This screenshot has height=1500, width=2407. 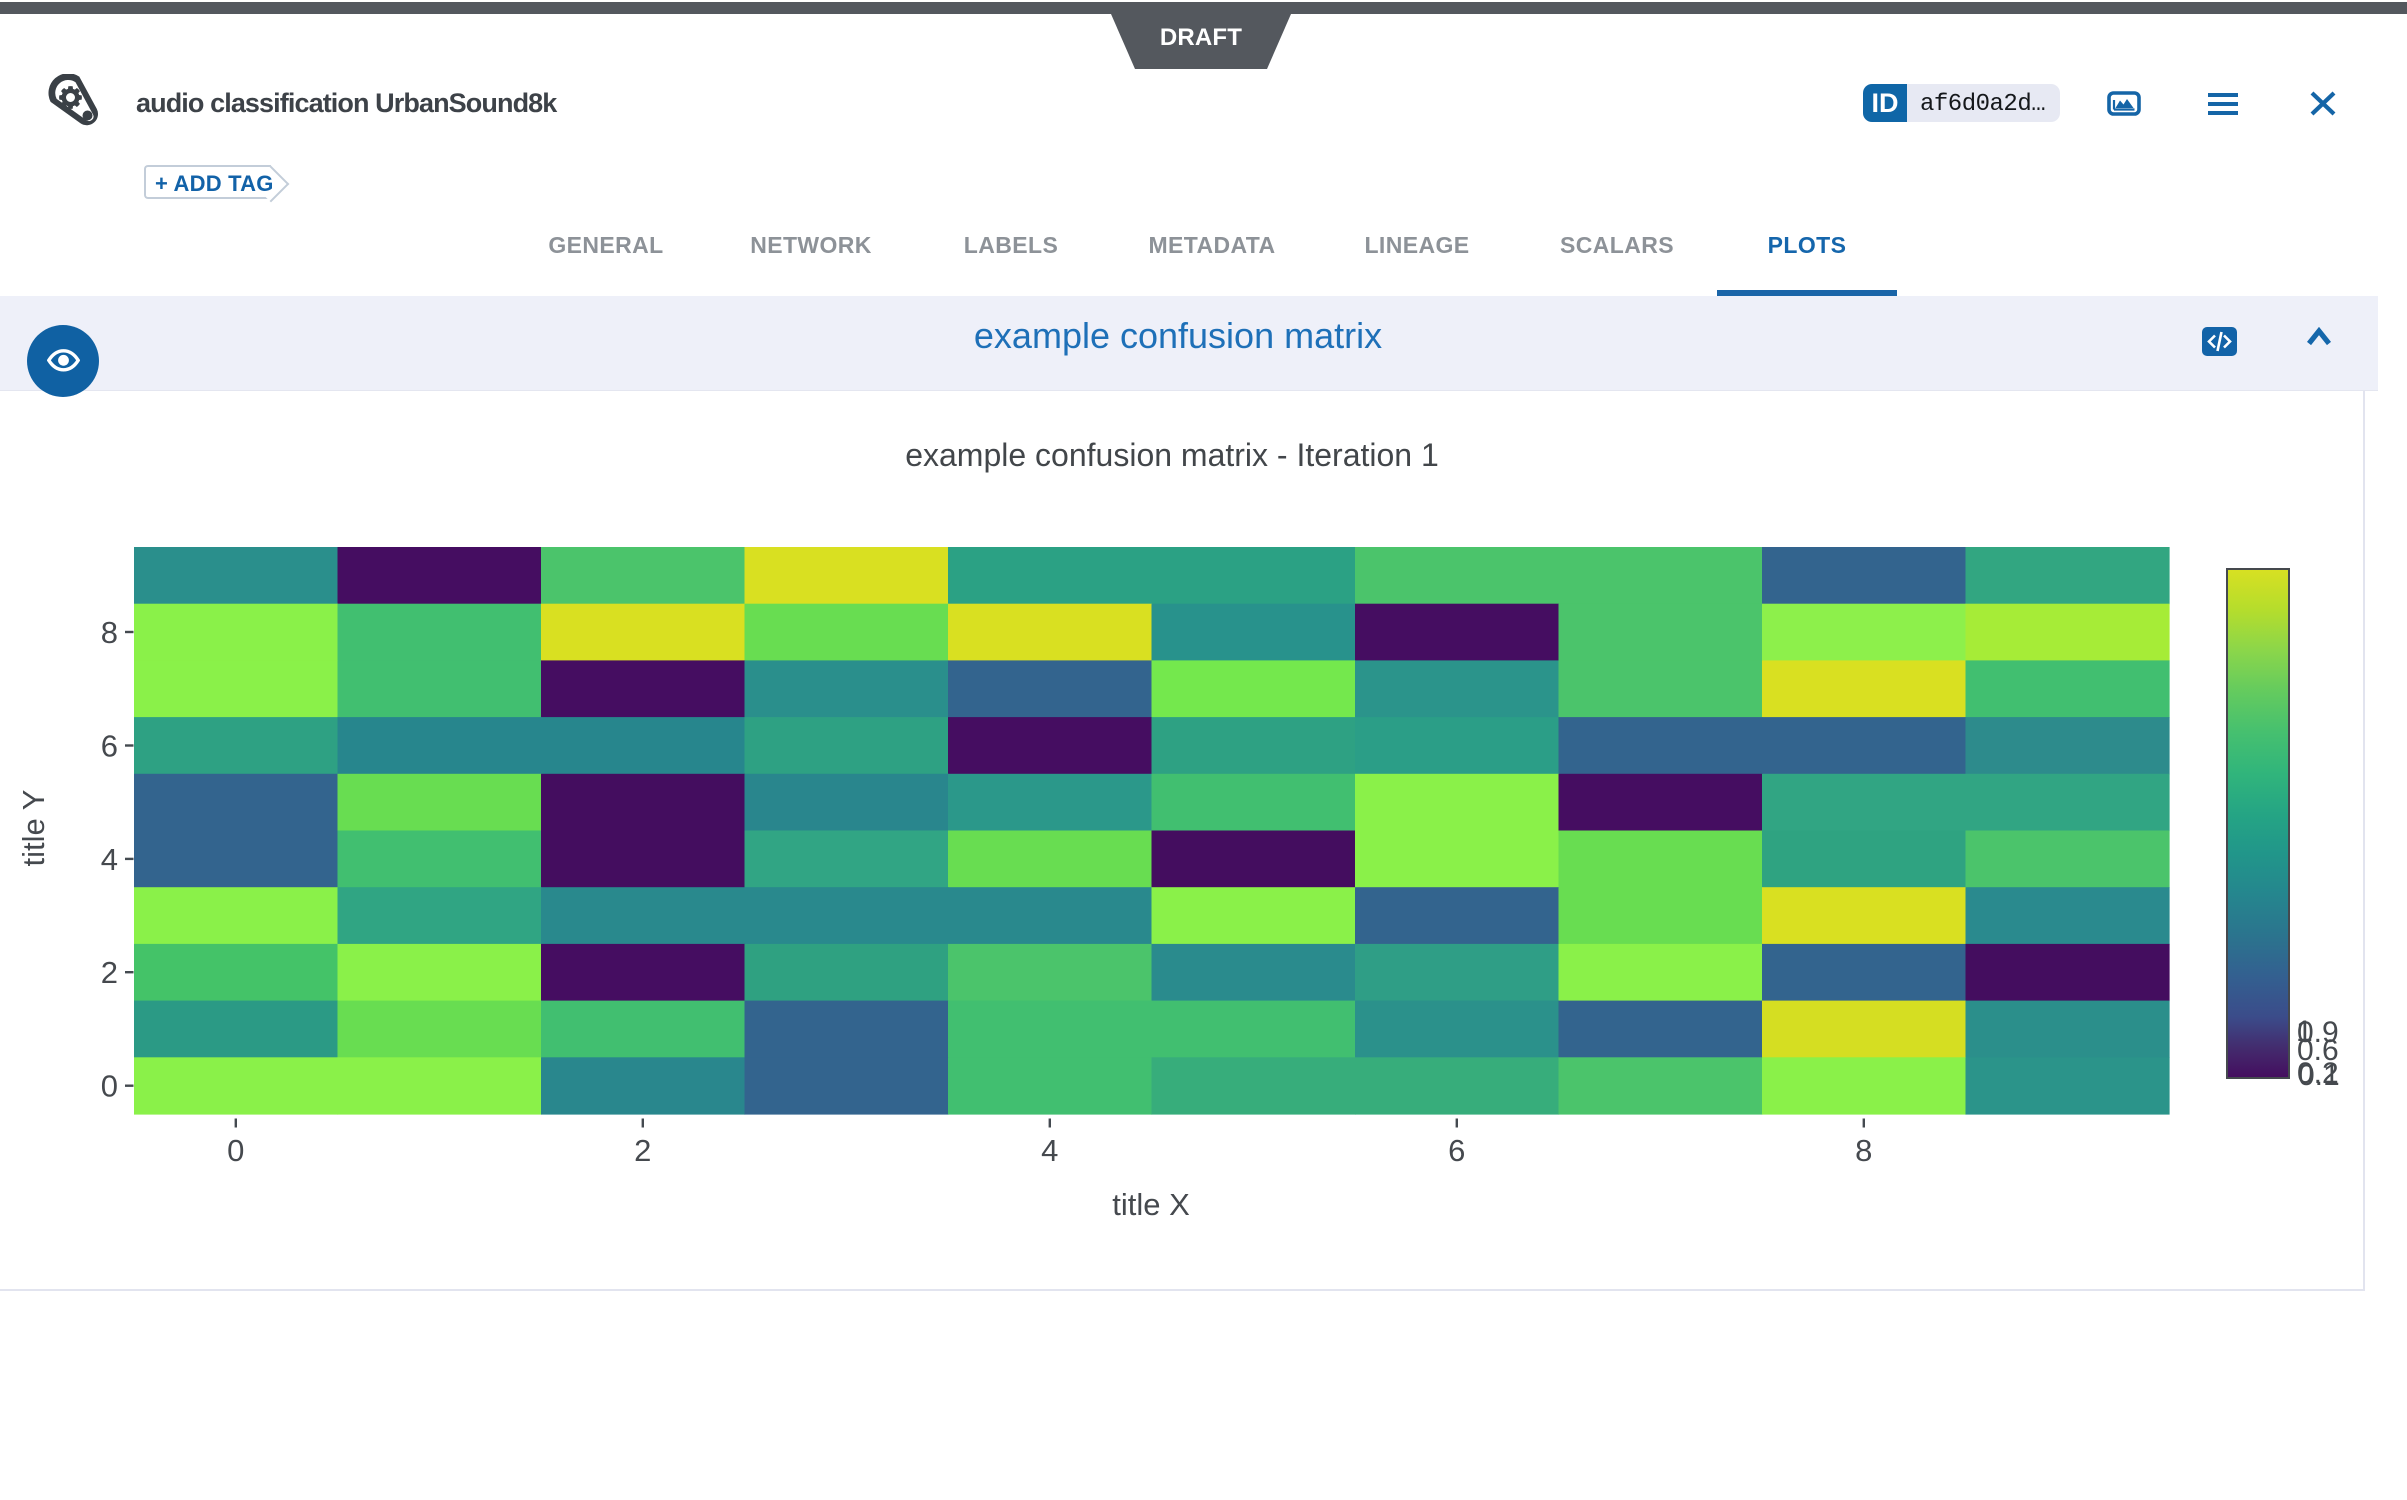 What do you see at coordinates (2318, 1050) in the screenshot?
I see `svg-text: 0.6` at bounding box center [2318, 1050].